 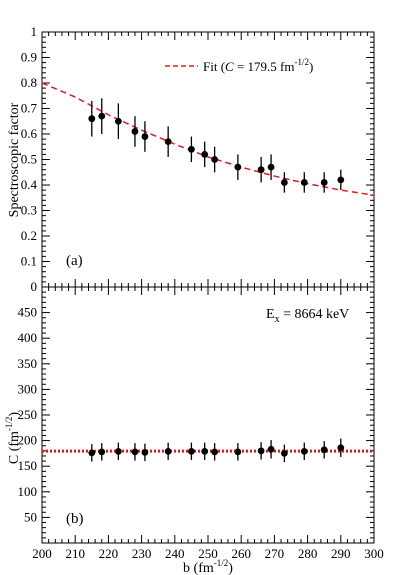 I want to click on y-tick-label: 0.6, so click(x=29, y=133).